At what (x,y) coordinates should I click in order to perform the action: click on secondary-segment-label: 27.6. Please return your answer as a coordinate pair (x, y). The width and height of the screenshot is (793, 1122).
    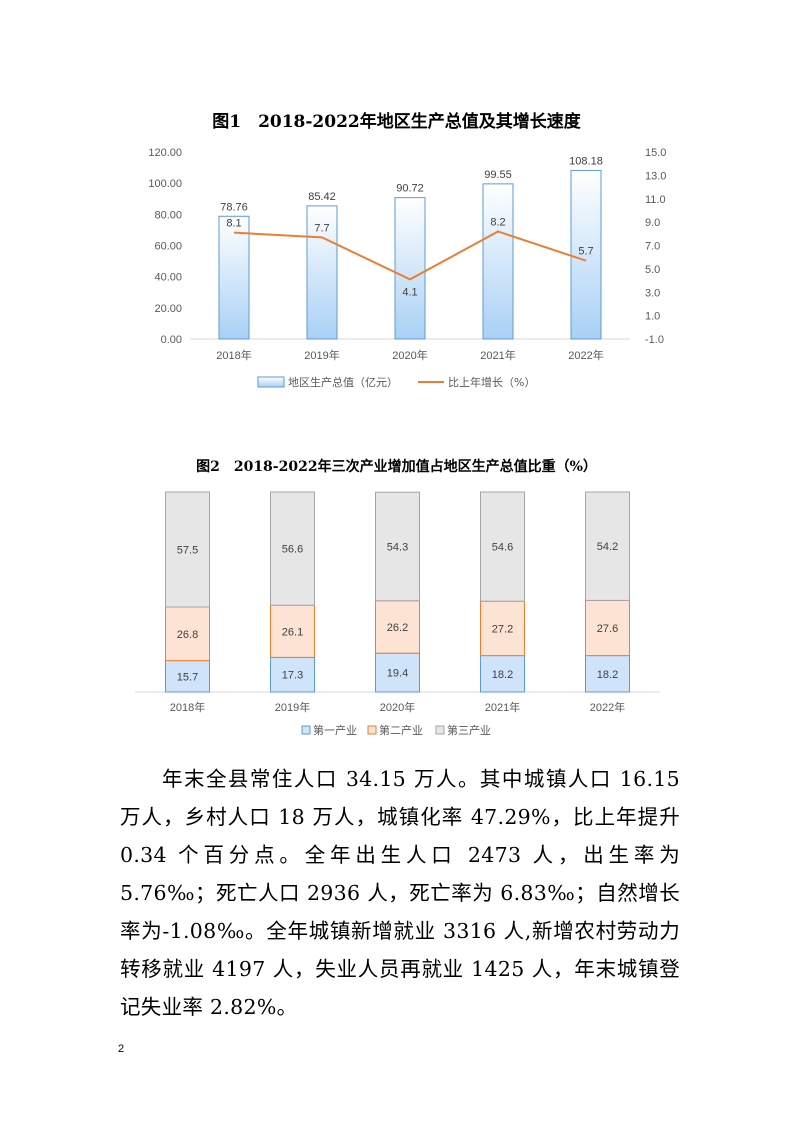
    Looking at the image, I should click on (607, 629).